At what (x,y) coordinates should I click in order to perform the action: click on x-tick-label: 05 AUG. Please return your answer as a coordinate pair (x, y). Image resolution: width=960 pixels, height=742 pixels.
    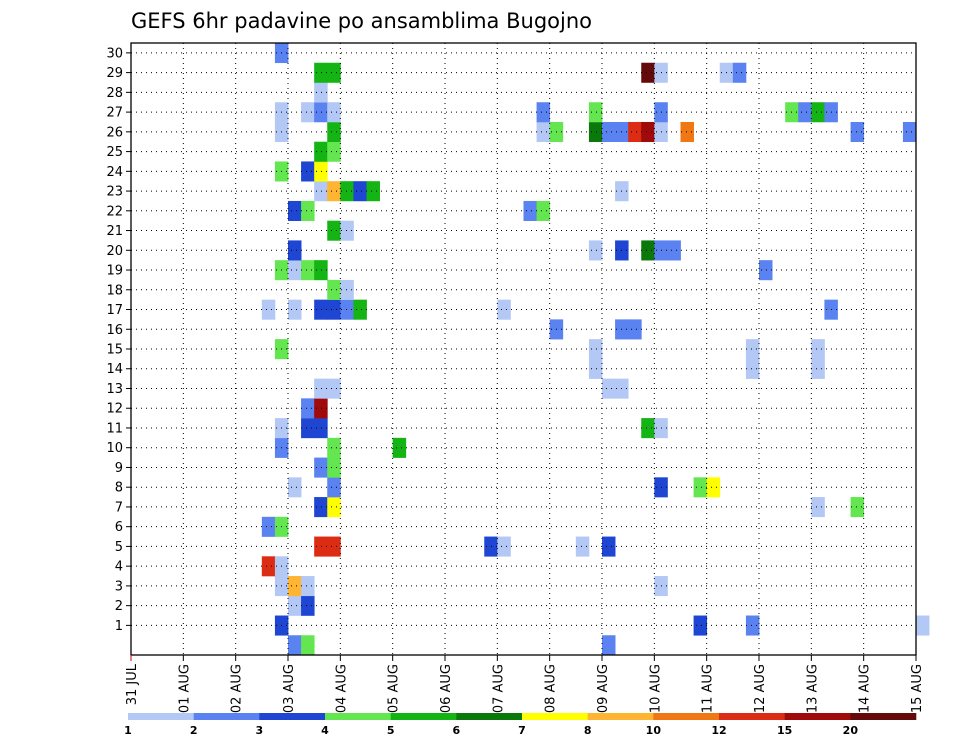
    Looking at the image, I should click on (394, 688).